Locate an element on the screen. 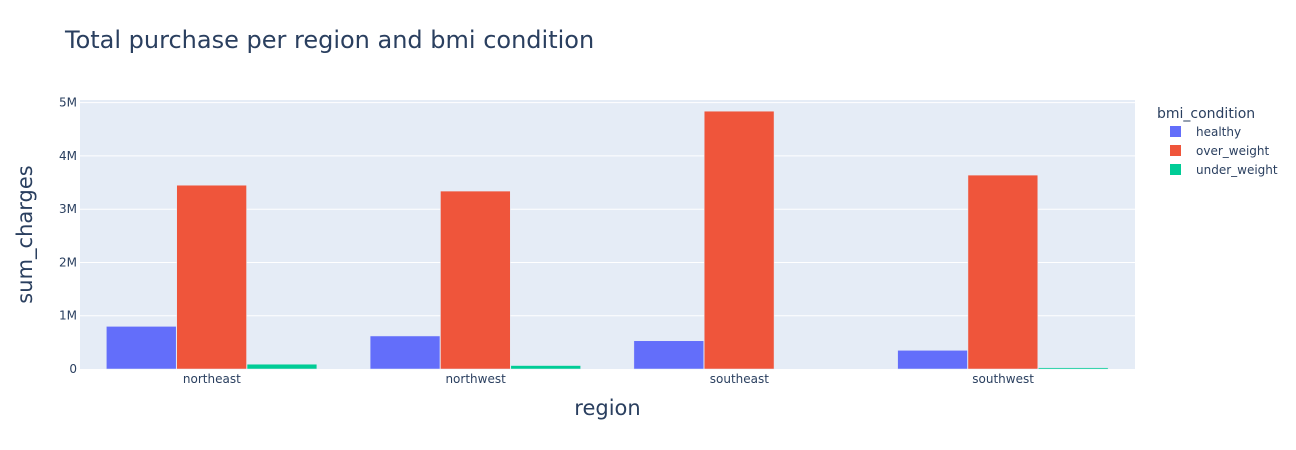 The height and width of the screenshot is (450, 1296). y-axis-title: sum_charges is located at coordinates (25, 234).